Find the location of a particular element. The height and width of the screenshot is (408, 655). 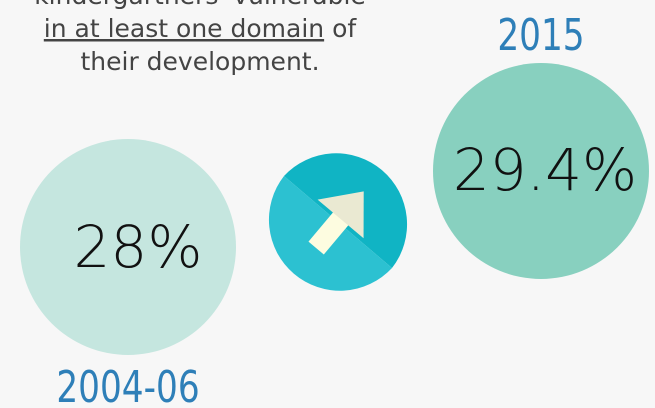

caption-line: in at least one domain of is located at coordinates (201, 28).